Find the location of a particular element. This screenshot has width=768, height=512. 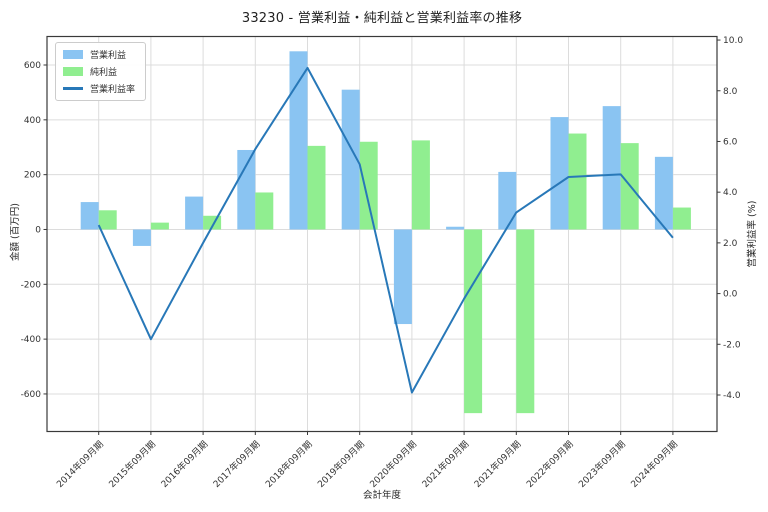

y-tick-label-left: -600 is located at coordinates (31, 395).